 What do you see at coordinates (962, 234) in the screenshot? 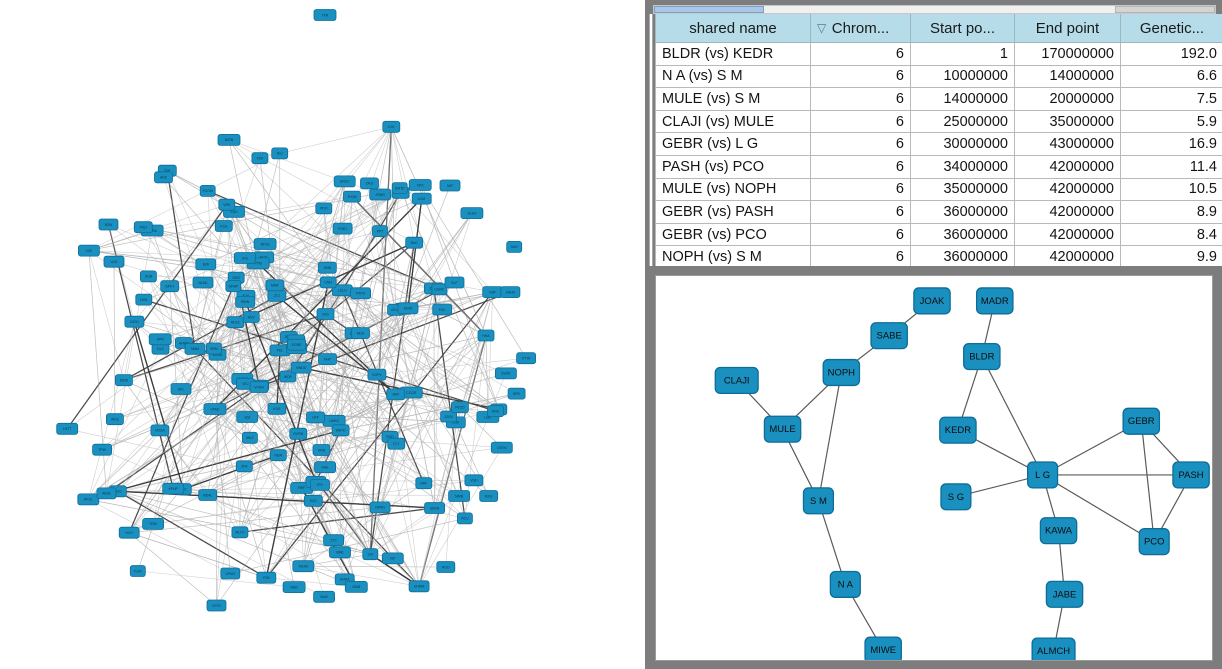
I see `cell-start_point: 36000000` at bounding box center [962, 234].